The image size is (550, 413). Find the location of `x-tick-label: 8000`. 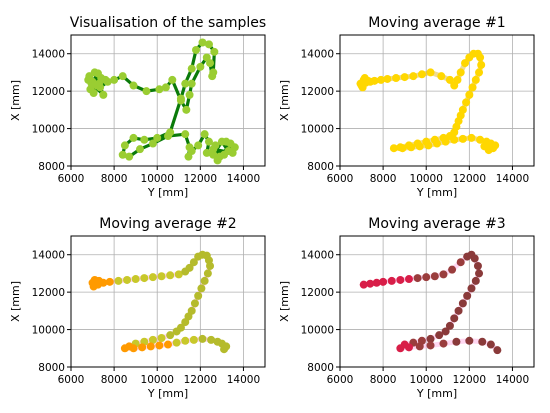

x-tick-label: 8000 is located at coordinates (383, 179).